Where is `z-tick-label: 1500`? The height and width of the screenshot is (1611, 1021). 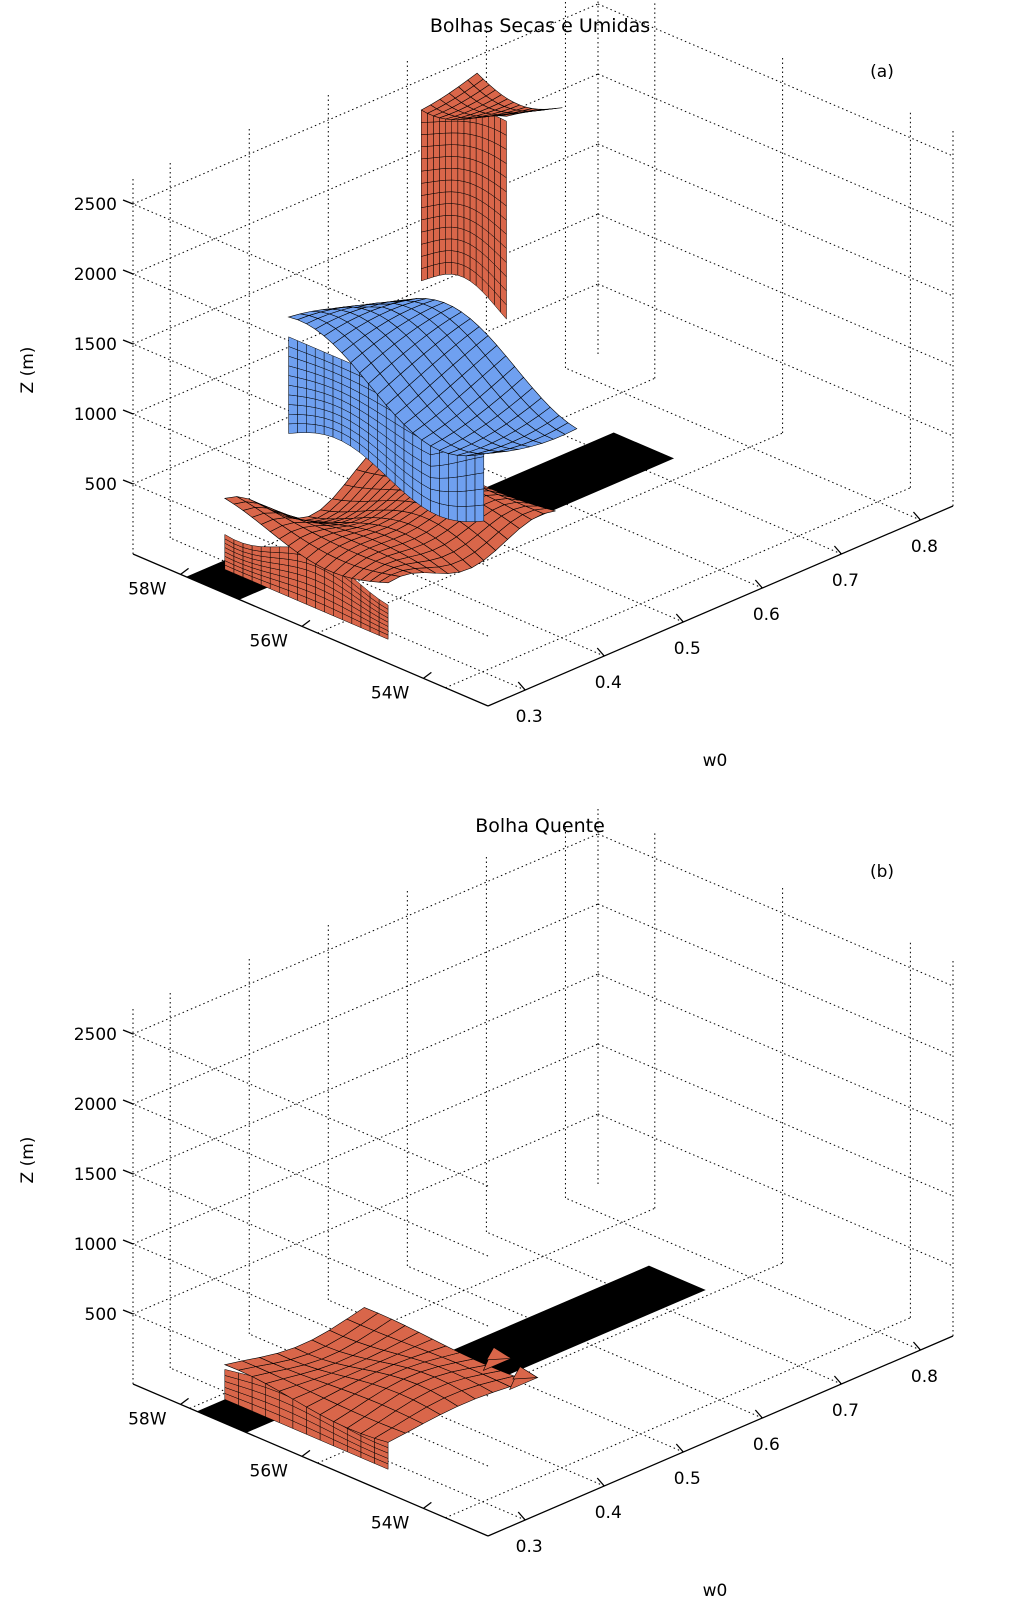 z-tick-label: 1500 is located at coordinates (95, 1175).